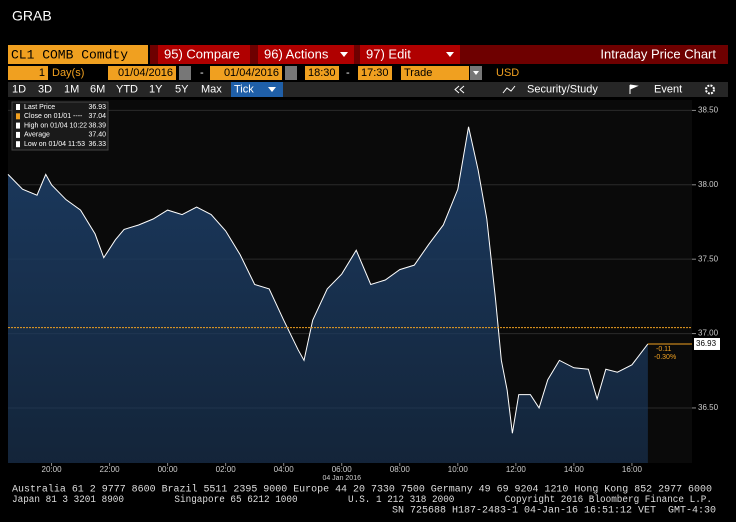 The height and width of the screenshot is (522, 736). Describe the element at coordinates (257, 89) in the screenshot. I see `active-tab` at that location.